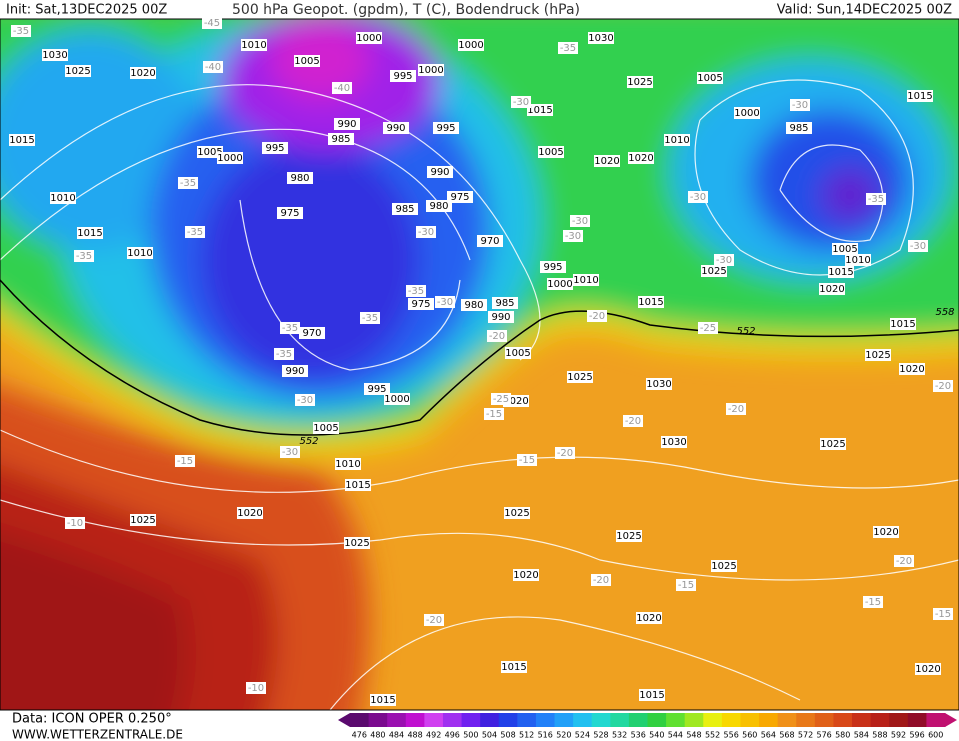  What do you see at coordinates (414, 735) in the screenshot?
I see `legend-label: 488` at bounding box center [414, 735].